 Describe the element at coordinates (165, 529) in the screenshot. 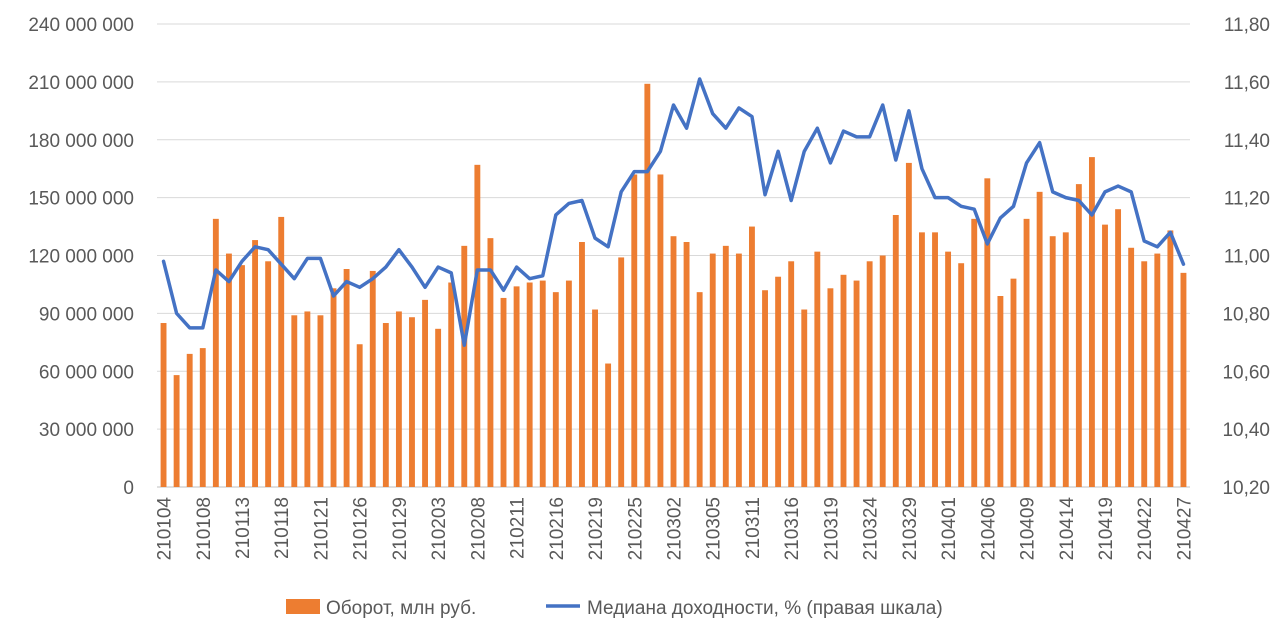

I see `x-tick-label: 210104` at that location.